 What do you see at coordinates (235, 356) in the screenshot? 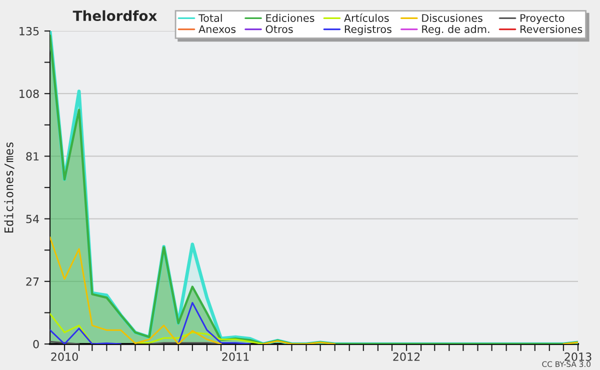
I see `x-tick-label: 2011` at bounding box center [235, 356].